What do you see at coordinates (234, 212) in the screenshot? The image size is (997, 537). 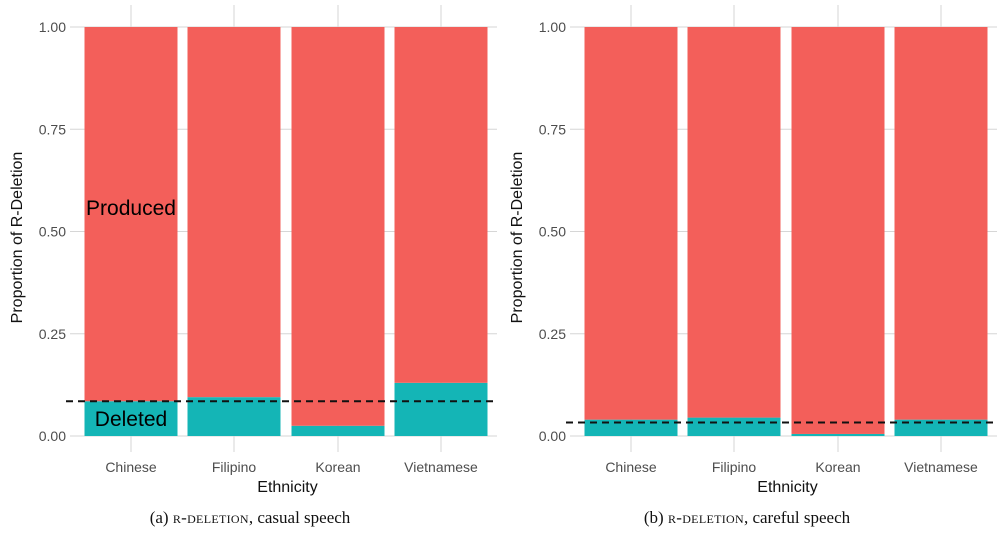 I see `p1-bar-produced-filipino` at bounding box center [234, 212].